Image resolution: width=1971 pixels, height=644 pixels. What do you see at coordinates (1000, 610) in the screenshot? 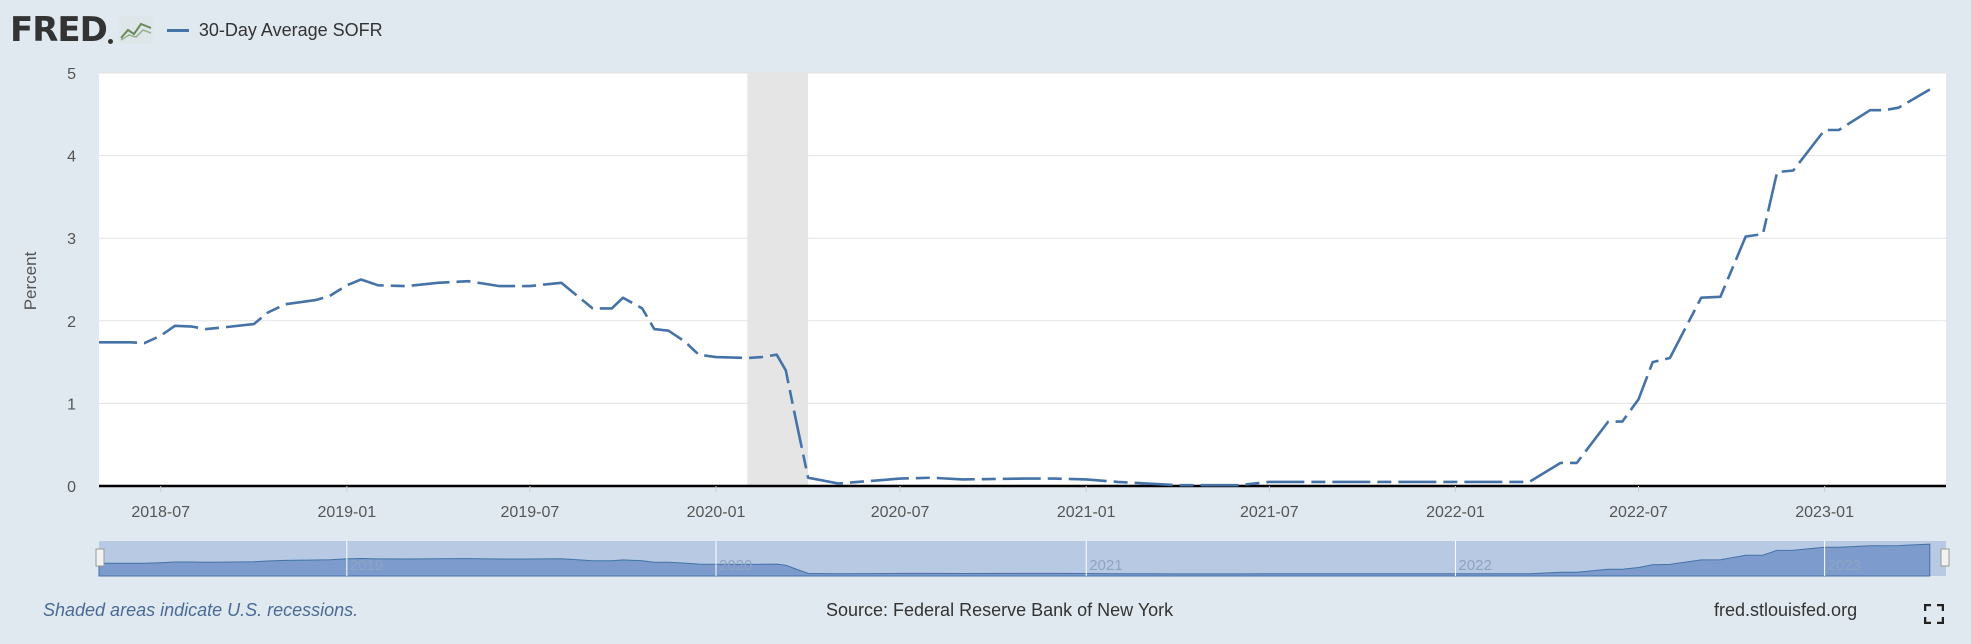
I see `source-text: Source: Federal Reserve Bank of New York` at bounding box center [1000, 610].